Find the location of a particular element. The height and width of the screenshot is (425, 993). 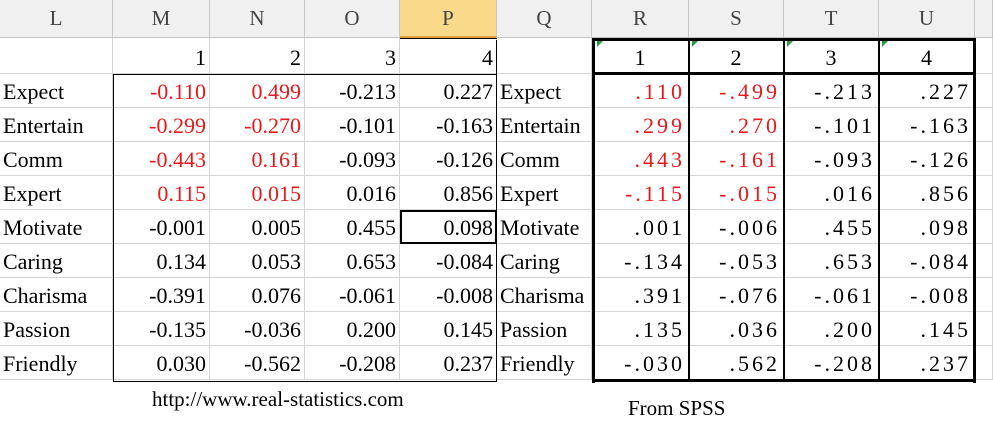

value-cell: 0.053 is located at coordinates (257, 261).